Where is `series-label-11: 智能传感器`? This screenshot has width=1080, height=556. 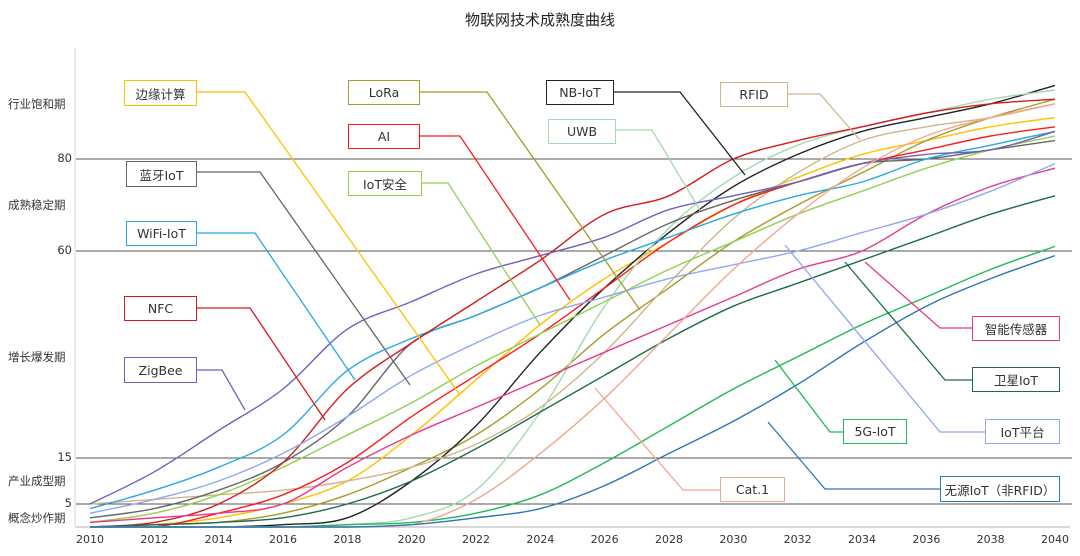
series-label-11: 智能传感器 is located at coordinates (1016, 328).